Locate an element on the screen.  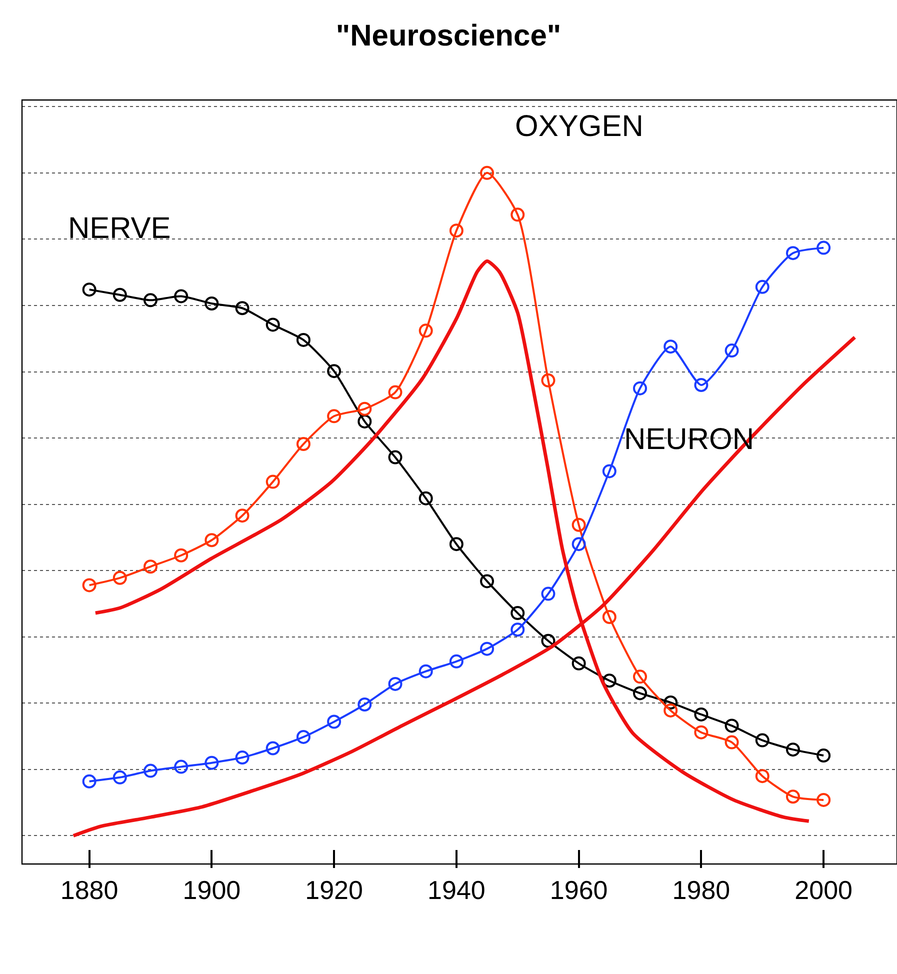
x-tick-label: 1960 is located at coordinates (579, 890).